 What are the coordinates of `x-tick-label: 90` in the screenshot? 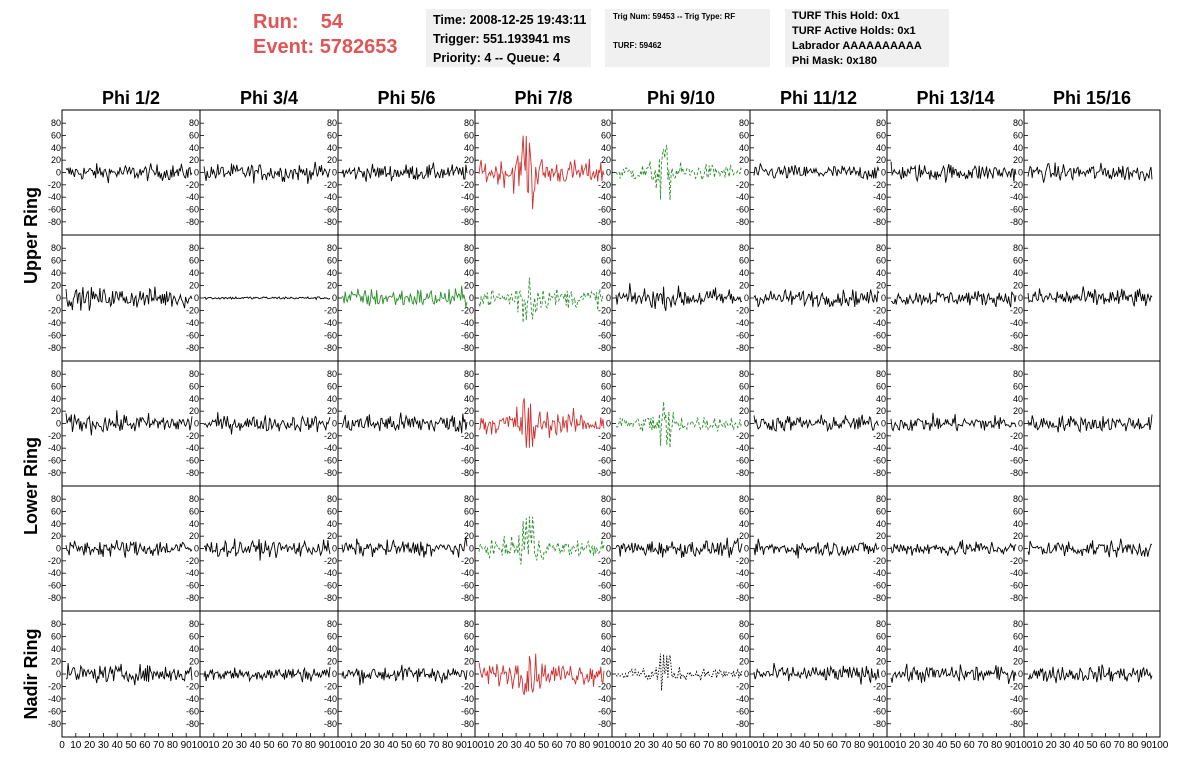 It's located at (1147, 745).